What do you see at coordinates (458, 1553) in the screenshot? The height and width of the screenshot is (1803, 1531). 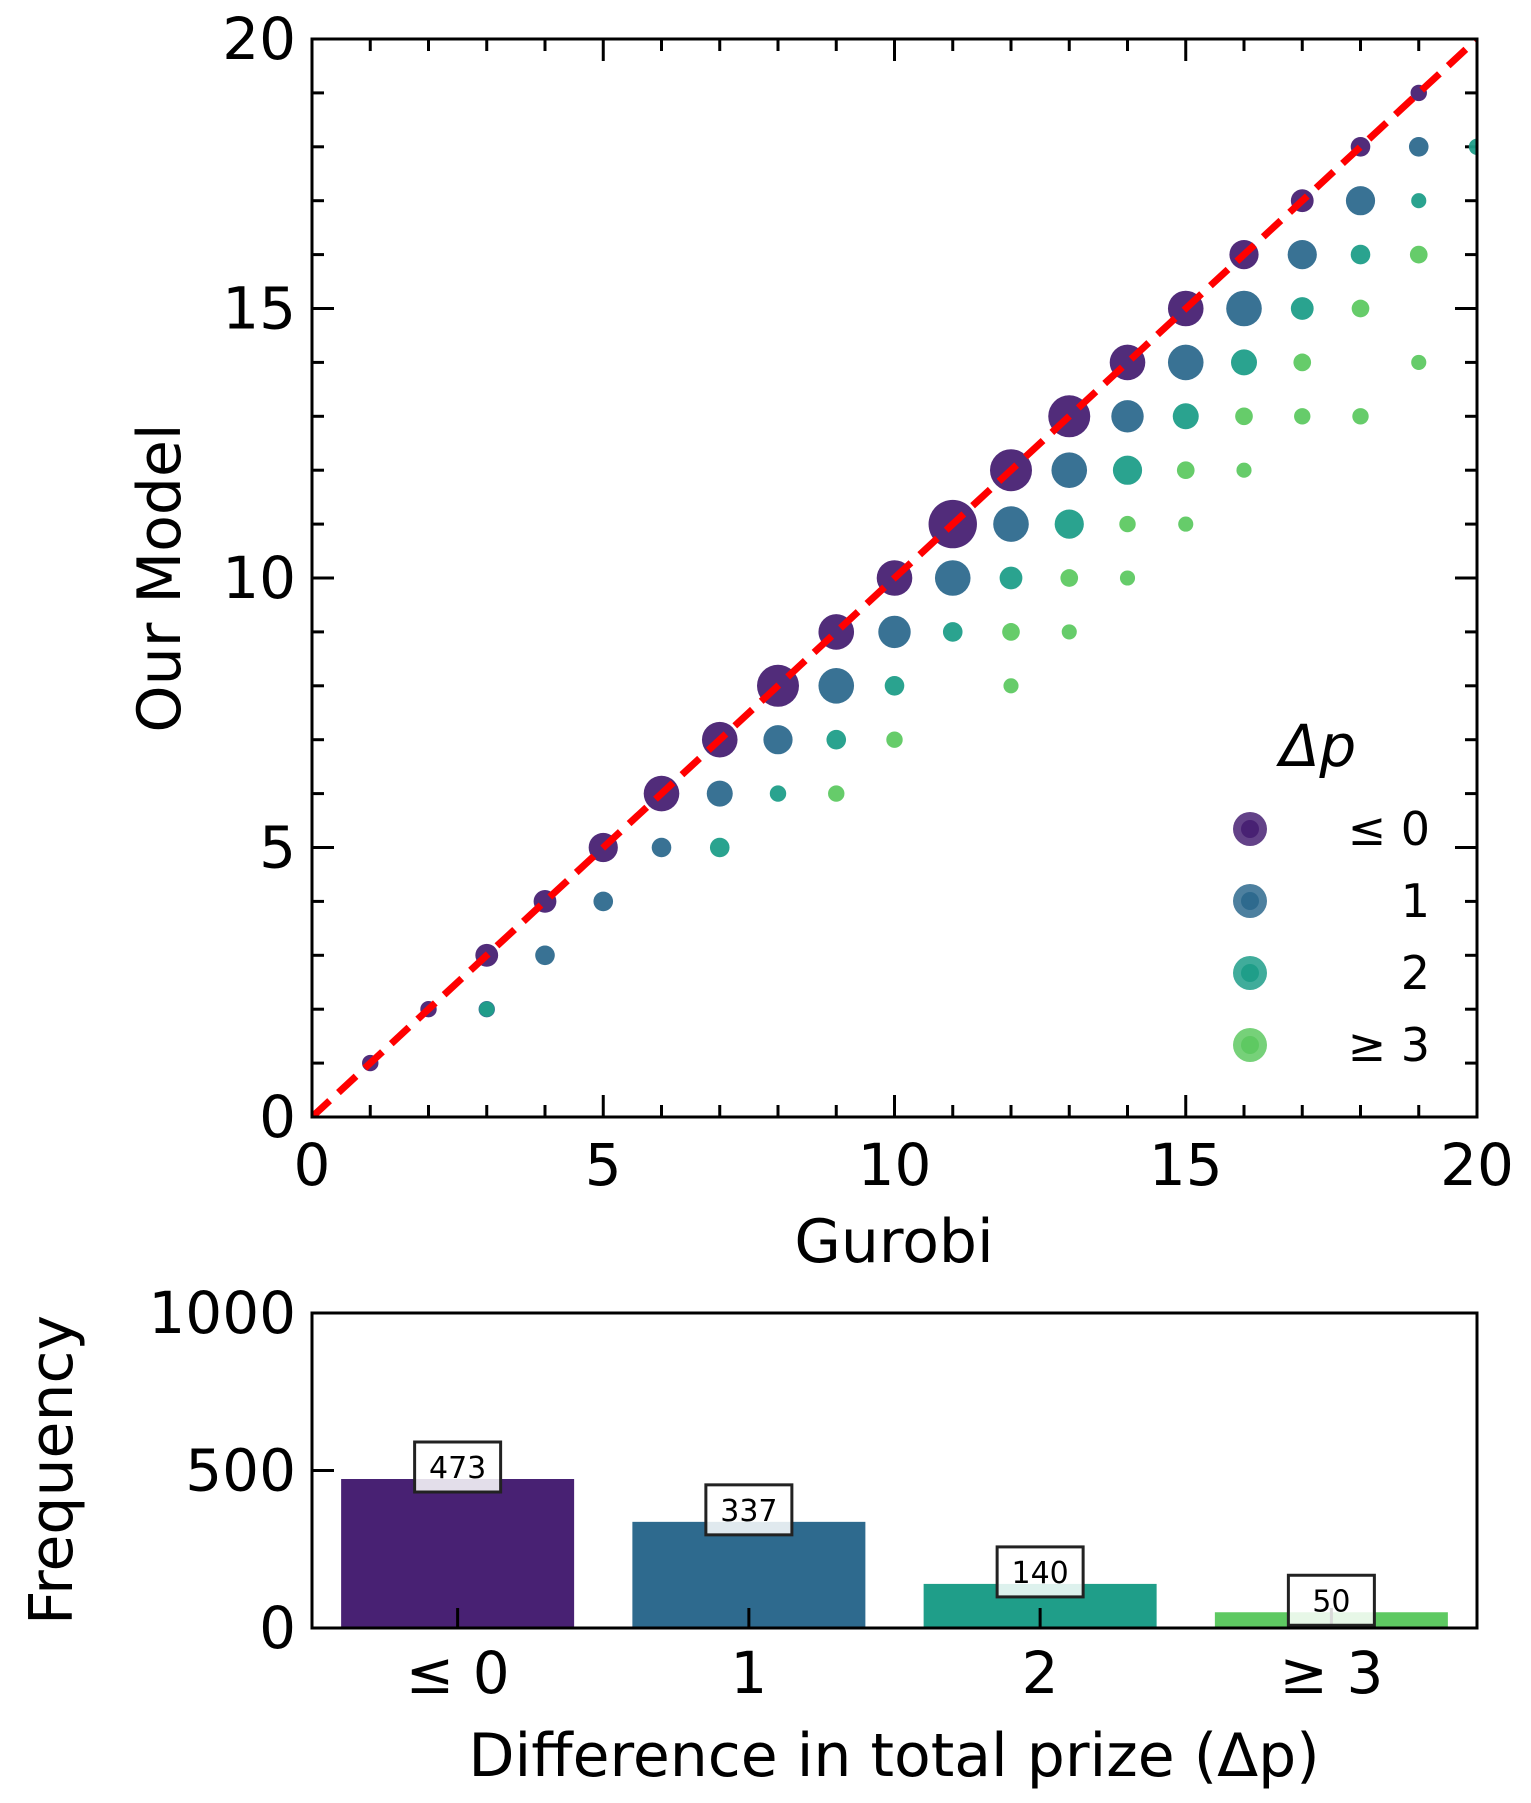 I see `bar` at bounding box center [458, 1553].